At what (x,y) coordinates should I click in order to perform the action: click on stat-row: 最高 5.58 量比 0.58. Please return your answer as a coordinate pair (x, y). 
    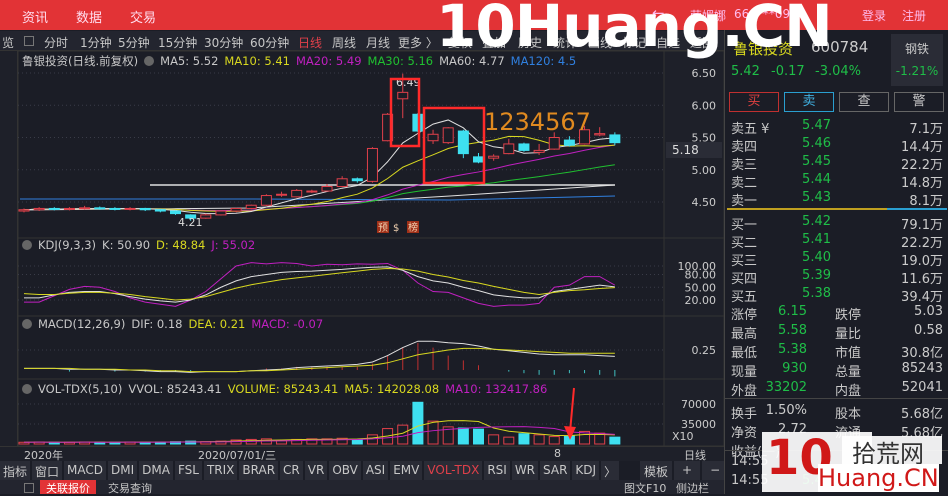
    Looking at the image, I should click on (837, 332).